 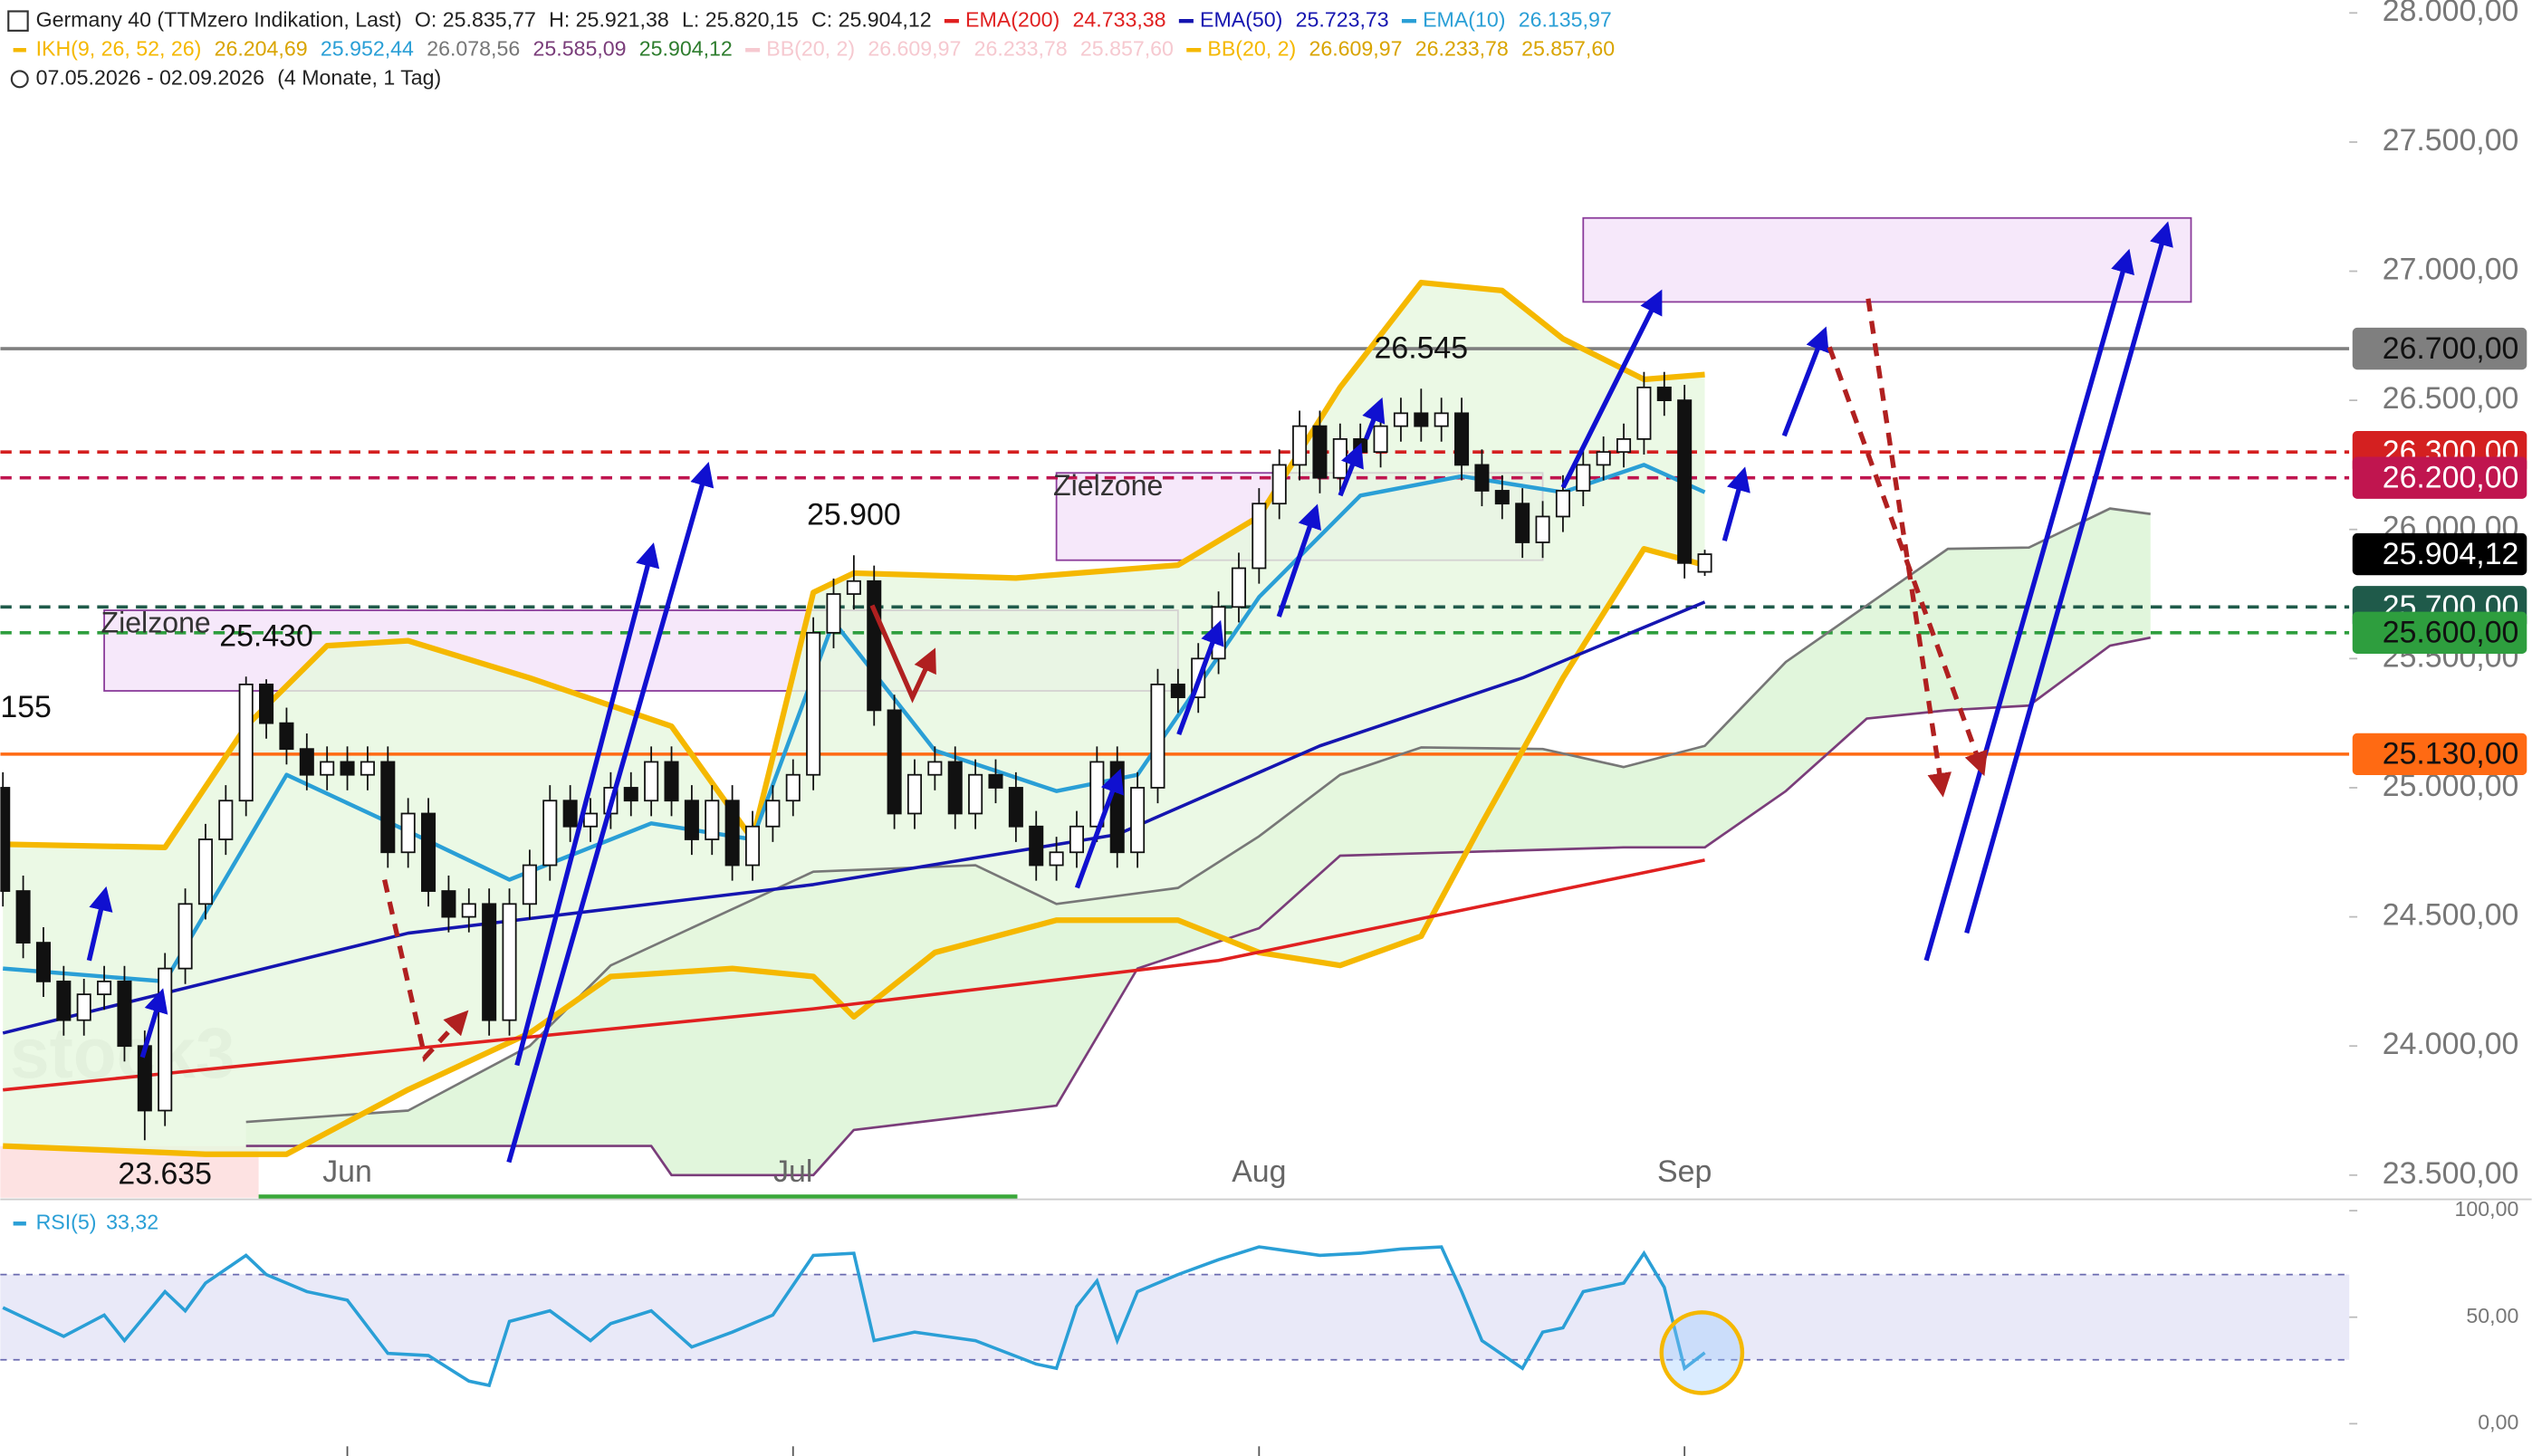 What do you see at coordinates (2451, 554) in the screenshot?
I see `price-tag-label: 25.904,12` at bounding box center [2451, 554].